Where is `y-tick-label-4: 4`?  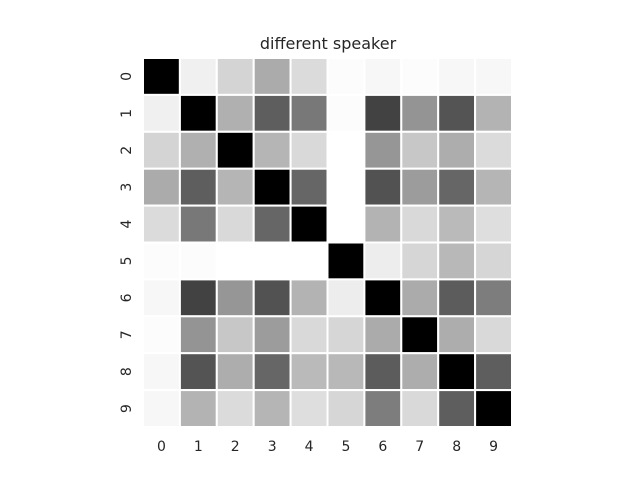 y-tick-label-4: 4 is located at coordinates (127, 224).